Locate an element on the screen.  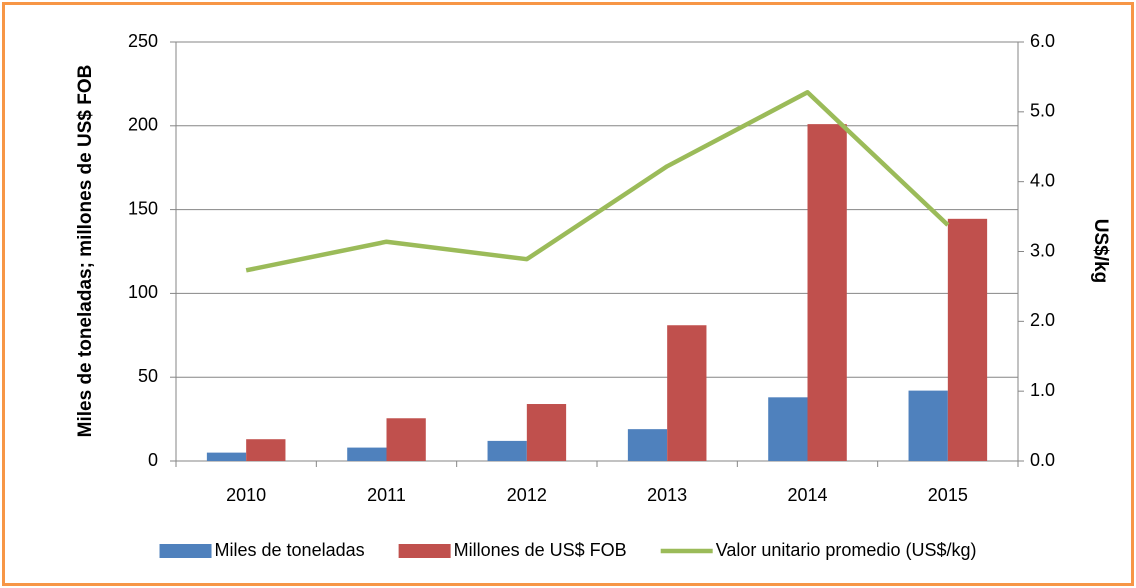
x-tick-label: 2010 is located at coordinates (246, 495).